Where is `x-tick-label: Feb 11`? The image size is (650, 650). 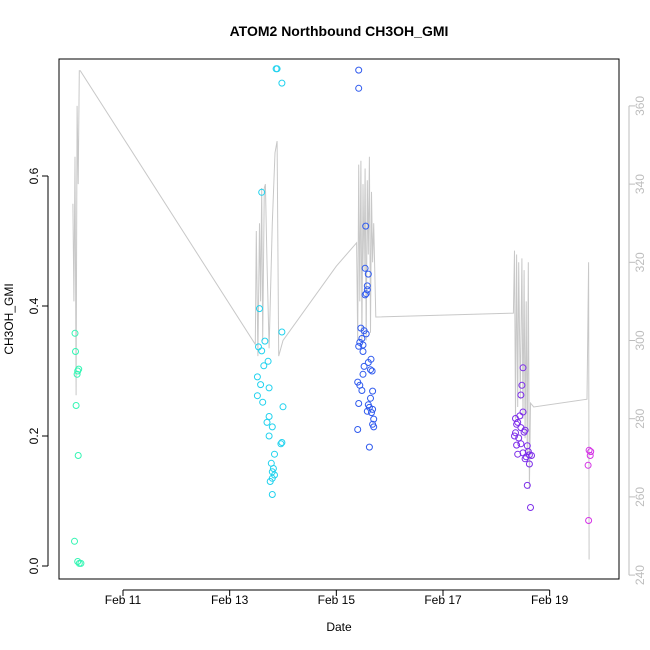 x-tick-label: Feb 11 is located at coordinates (123, 600).